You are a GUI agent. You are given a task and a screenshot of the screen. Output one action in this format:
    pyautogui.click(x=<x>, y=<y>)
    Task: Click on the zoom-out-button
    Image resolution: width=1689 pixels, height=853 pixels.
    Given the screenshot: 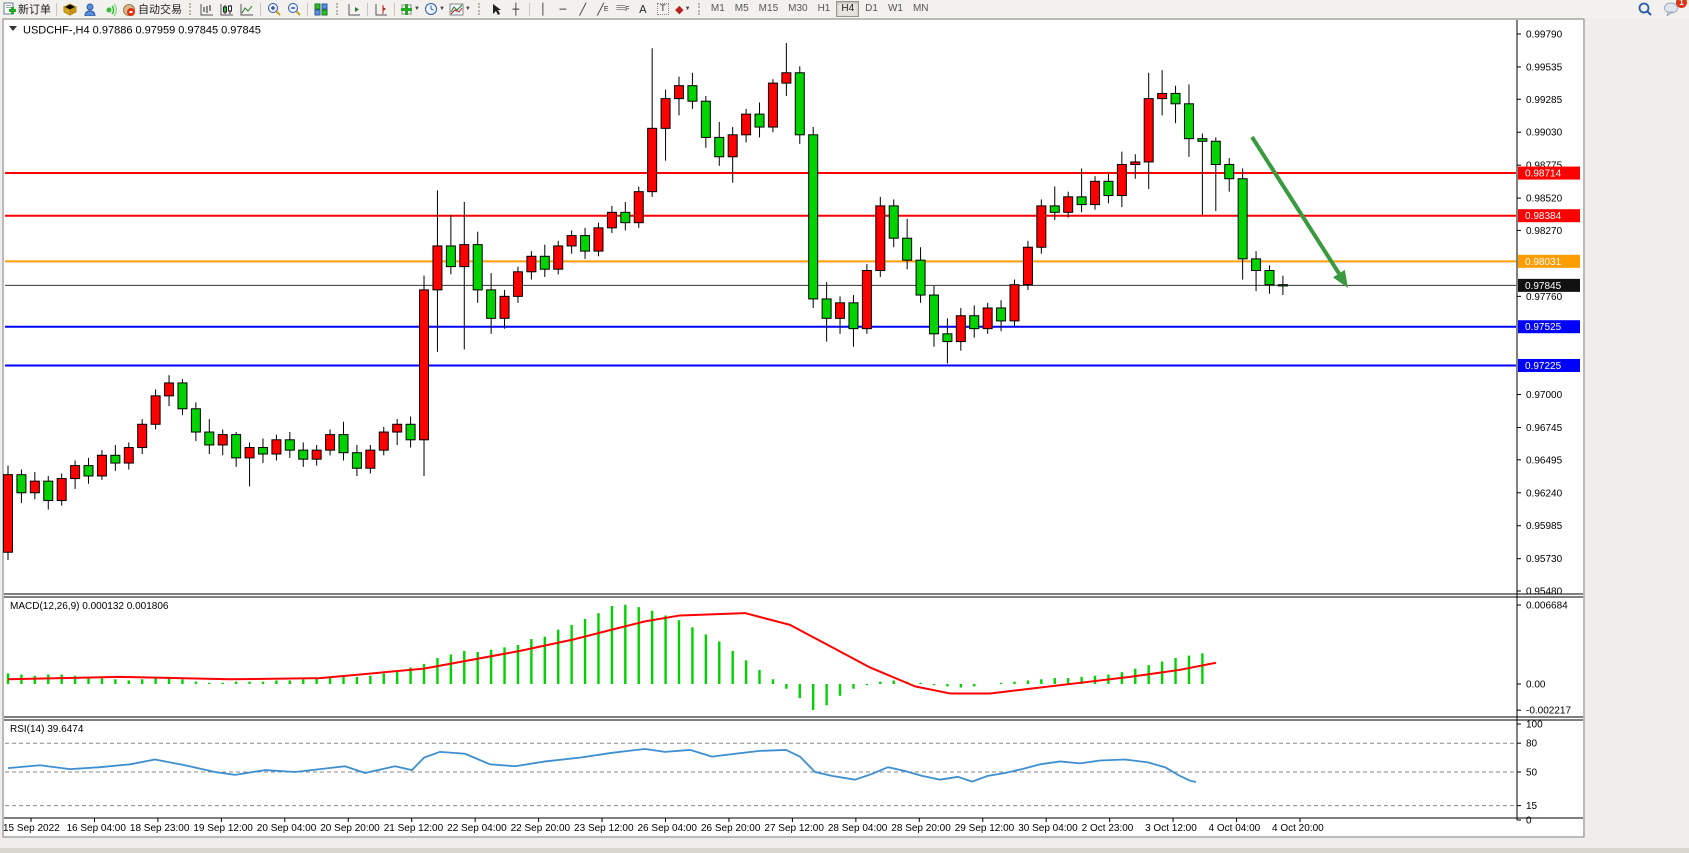 What is the action you would take?
    pyautogui.click(x=294, y=9)
    